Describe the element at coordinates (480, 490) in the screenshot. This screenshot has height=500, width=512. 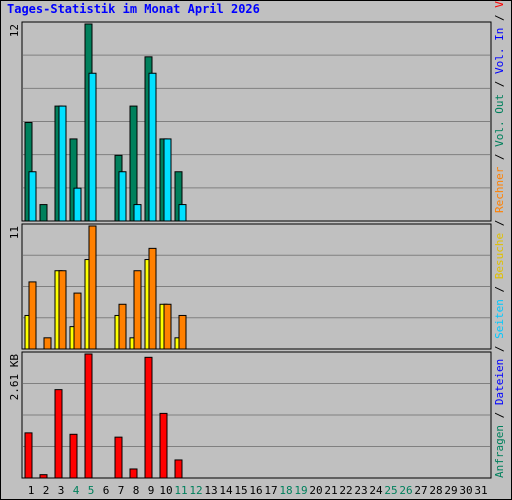
I see `x-tick-label: 31` at that location.